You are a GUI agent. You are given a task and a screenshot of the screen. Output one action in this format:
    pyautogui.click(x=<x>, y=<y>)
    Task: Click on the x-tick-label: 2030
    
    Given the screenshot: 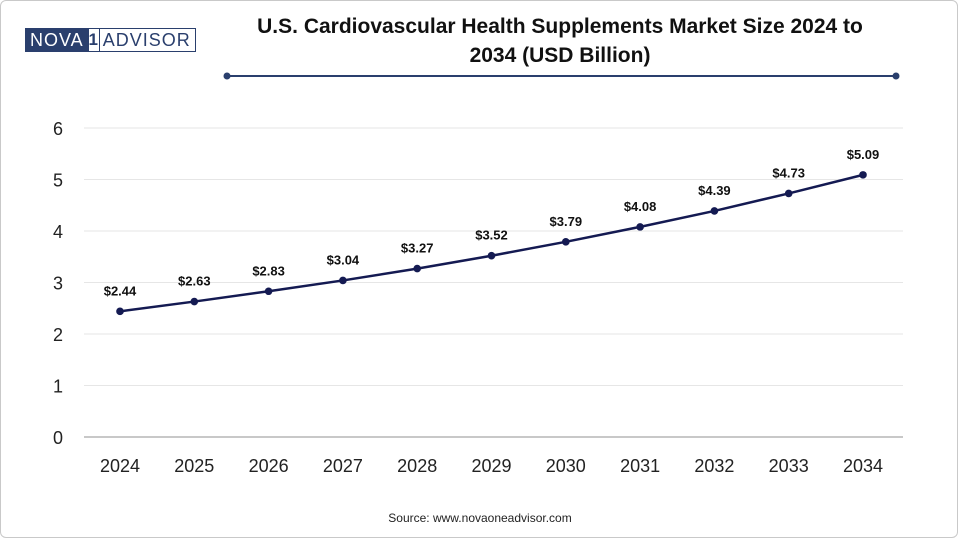 What is the action you would take?
    pyautogui.click(x=566, y=466)
    